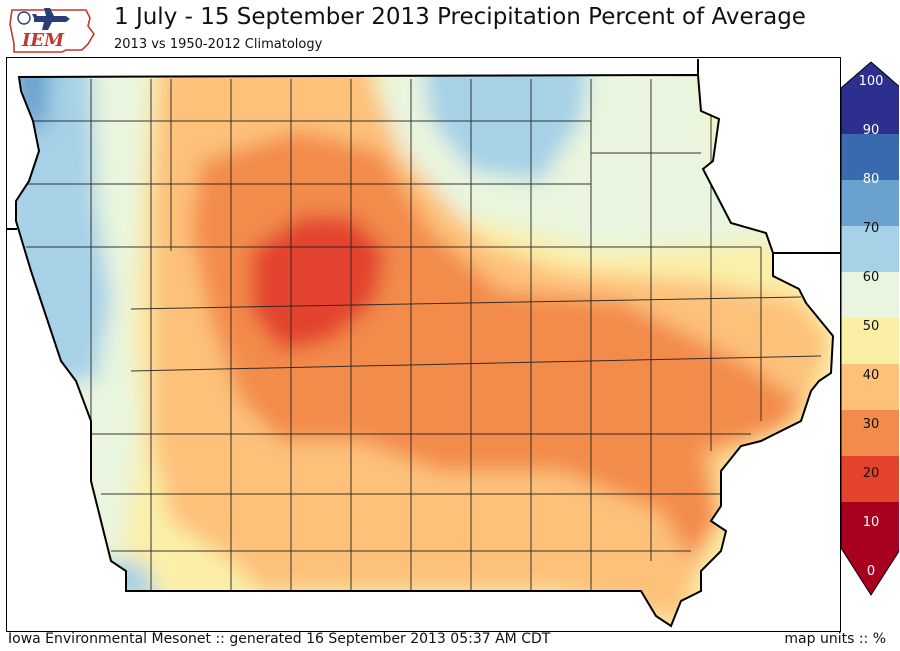  I want to click on legend-cap-top, so click(870, 75).